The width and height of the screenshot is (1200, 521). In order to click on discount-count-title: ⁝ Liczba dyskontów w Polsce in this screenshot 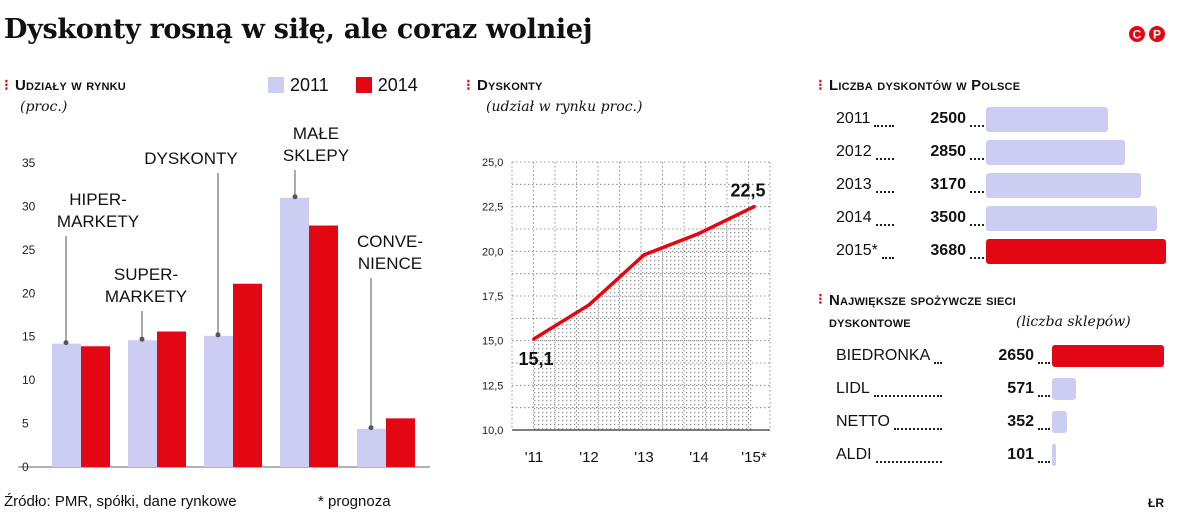, I will do `click(919, 85)`.